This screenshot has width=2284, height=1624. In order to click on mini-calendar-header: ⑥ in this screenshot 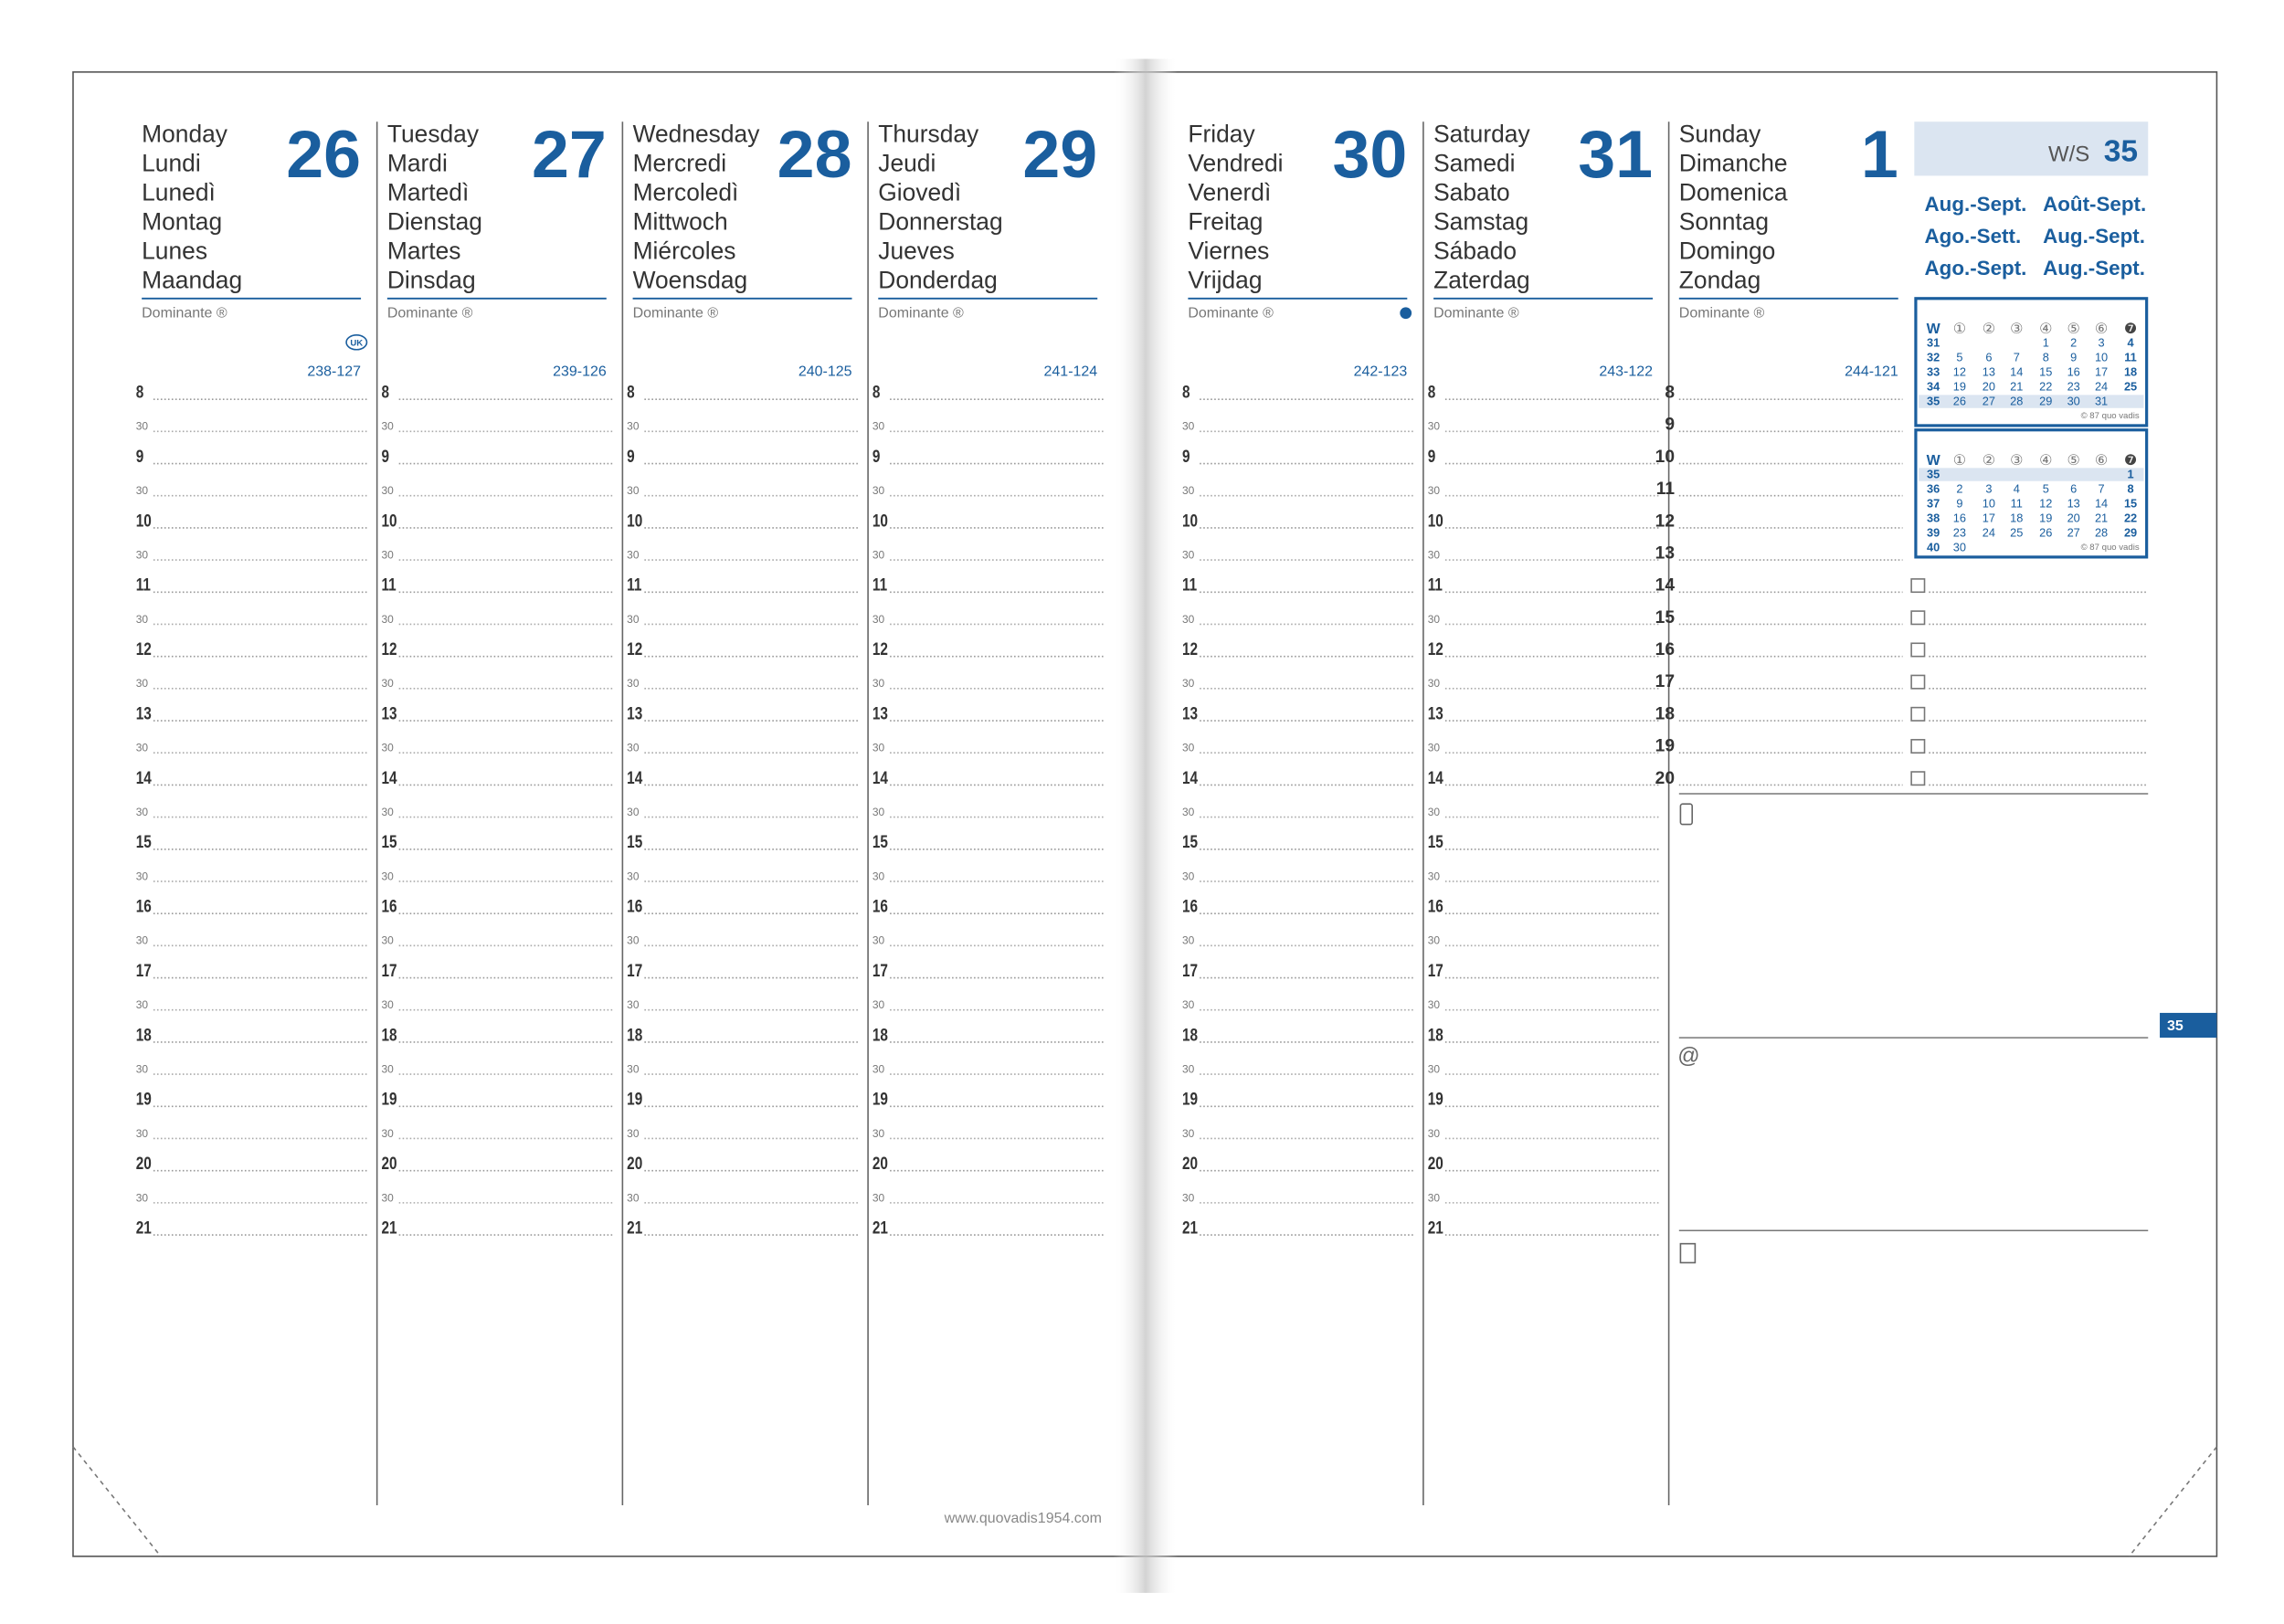, I will do `click(2101, 461)`.